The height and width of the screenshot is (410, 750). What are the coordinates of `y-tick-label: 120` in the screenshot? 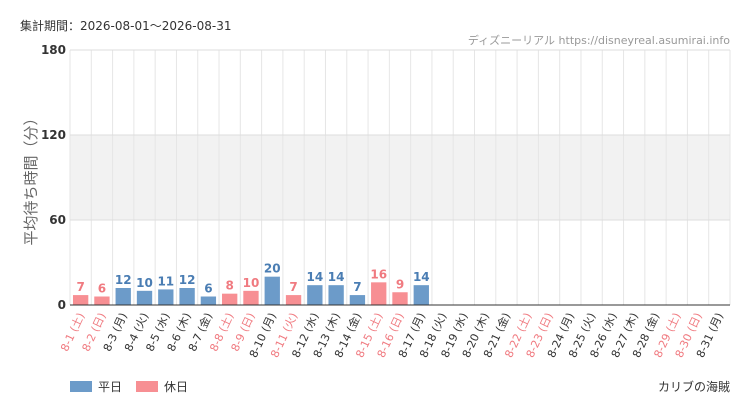 It's located at (53, 135).